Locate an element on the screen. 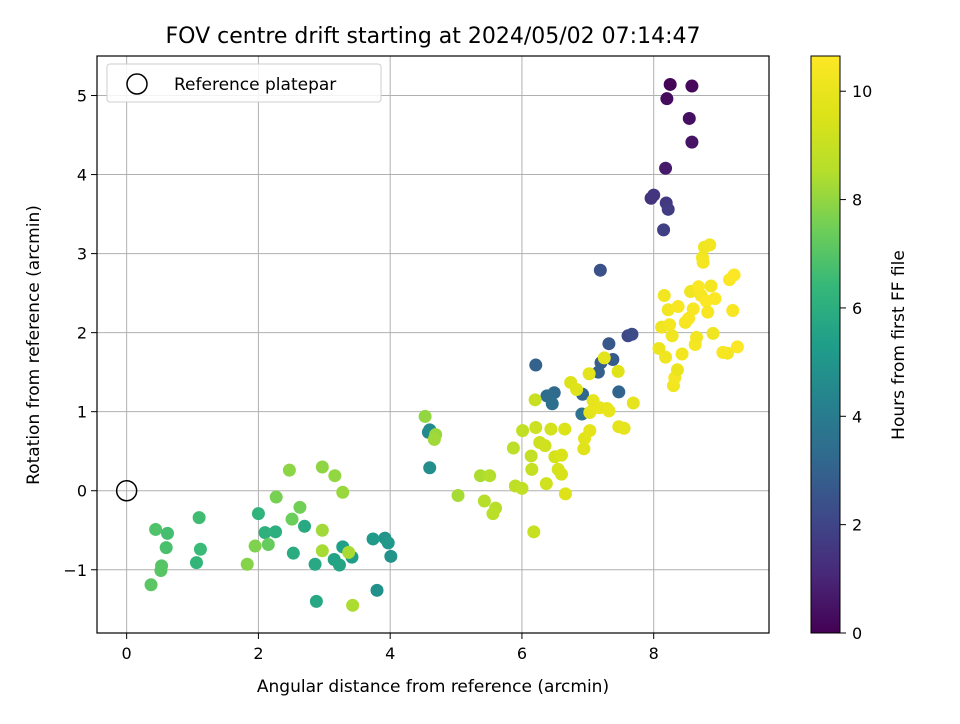 This screenshot has height=724, width=960. colorbar-tick-label: 10 is located at coordinates (862, 91).